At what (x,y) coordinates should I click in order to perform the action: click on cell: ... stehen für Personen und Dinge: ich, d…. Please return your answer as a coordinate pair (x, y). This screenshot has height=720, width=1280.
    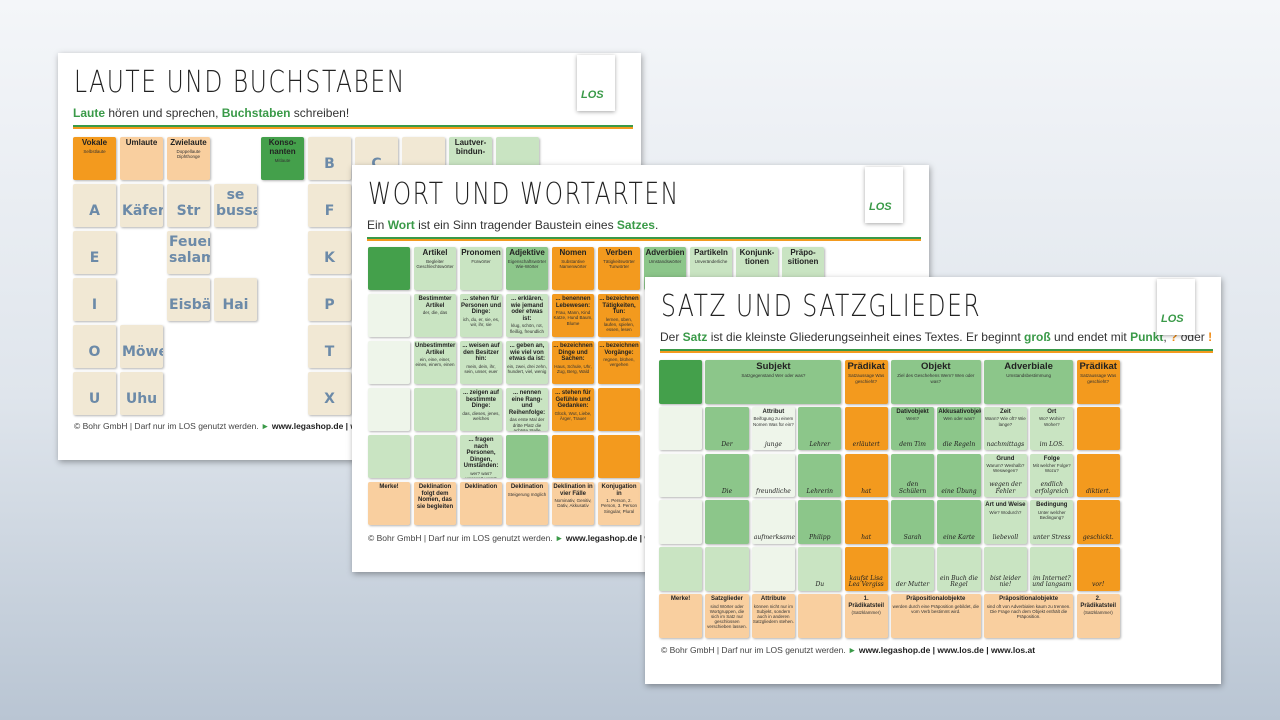
    Looking at the image, I should click on (481, 315).